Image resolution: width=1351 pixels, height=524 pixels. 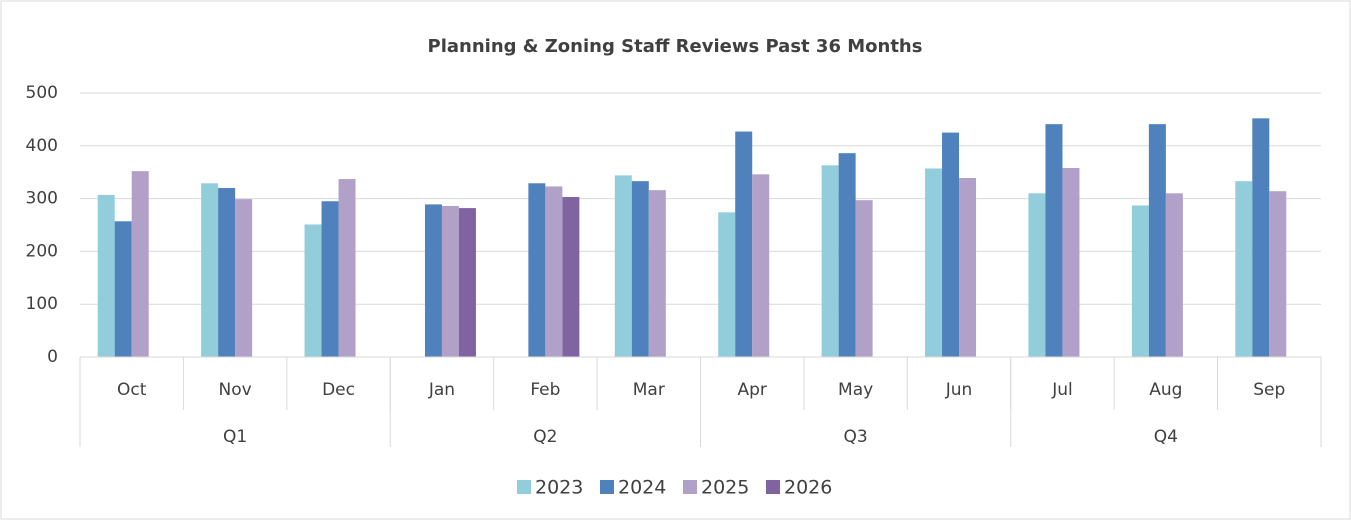 What do you see at coordinates (545, 437) in the screenshot?
I see `group-label: Q2` at bounding box center [545, 437].